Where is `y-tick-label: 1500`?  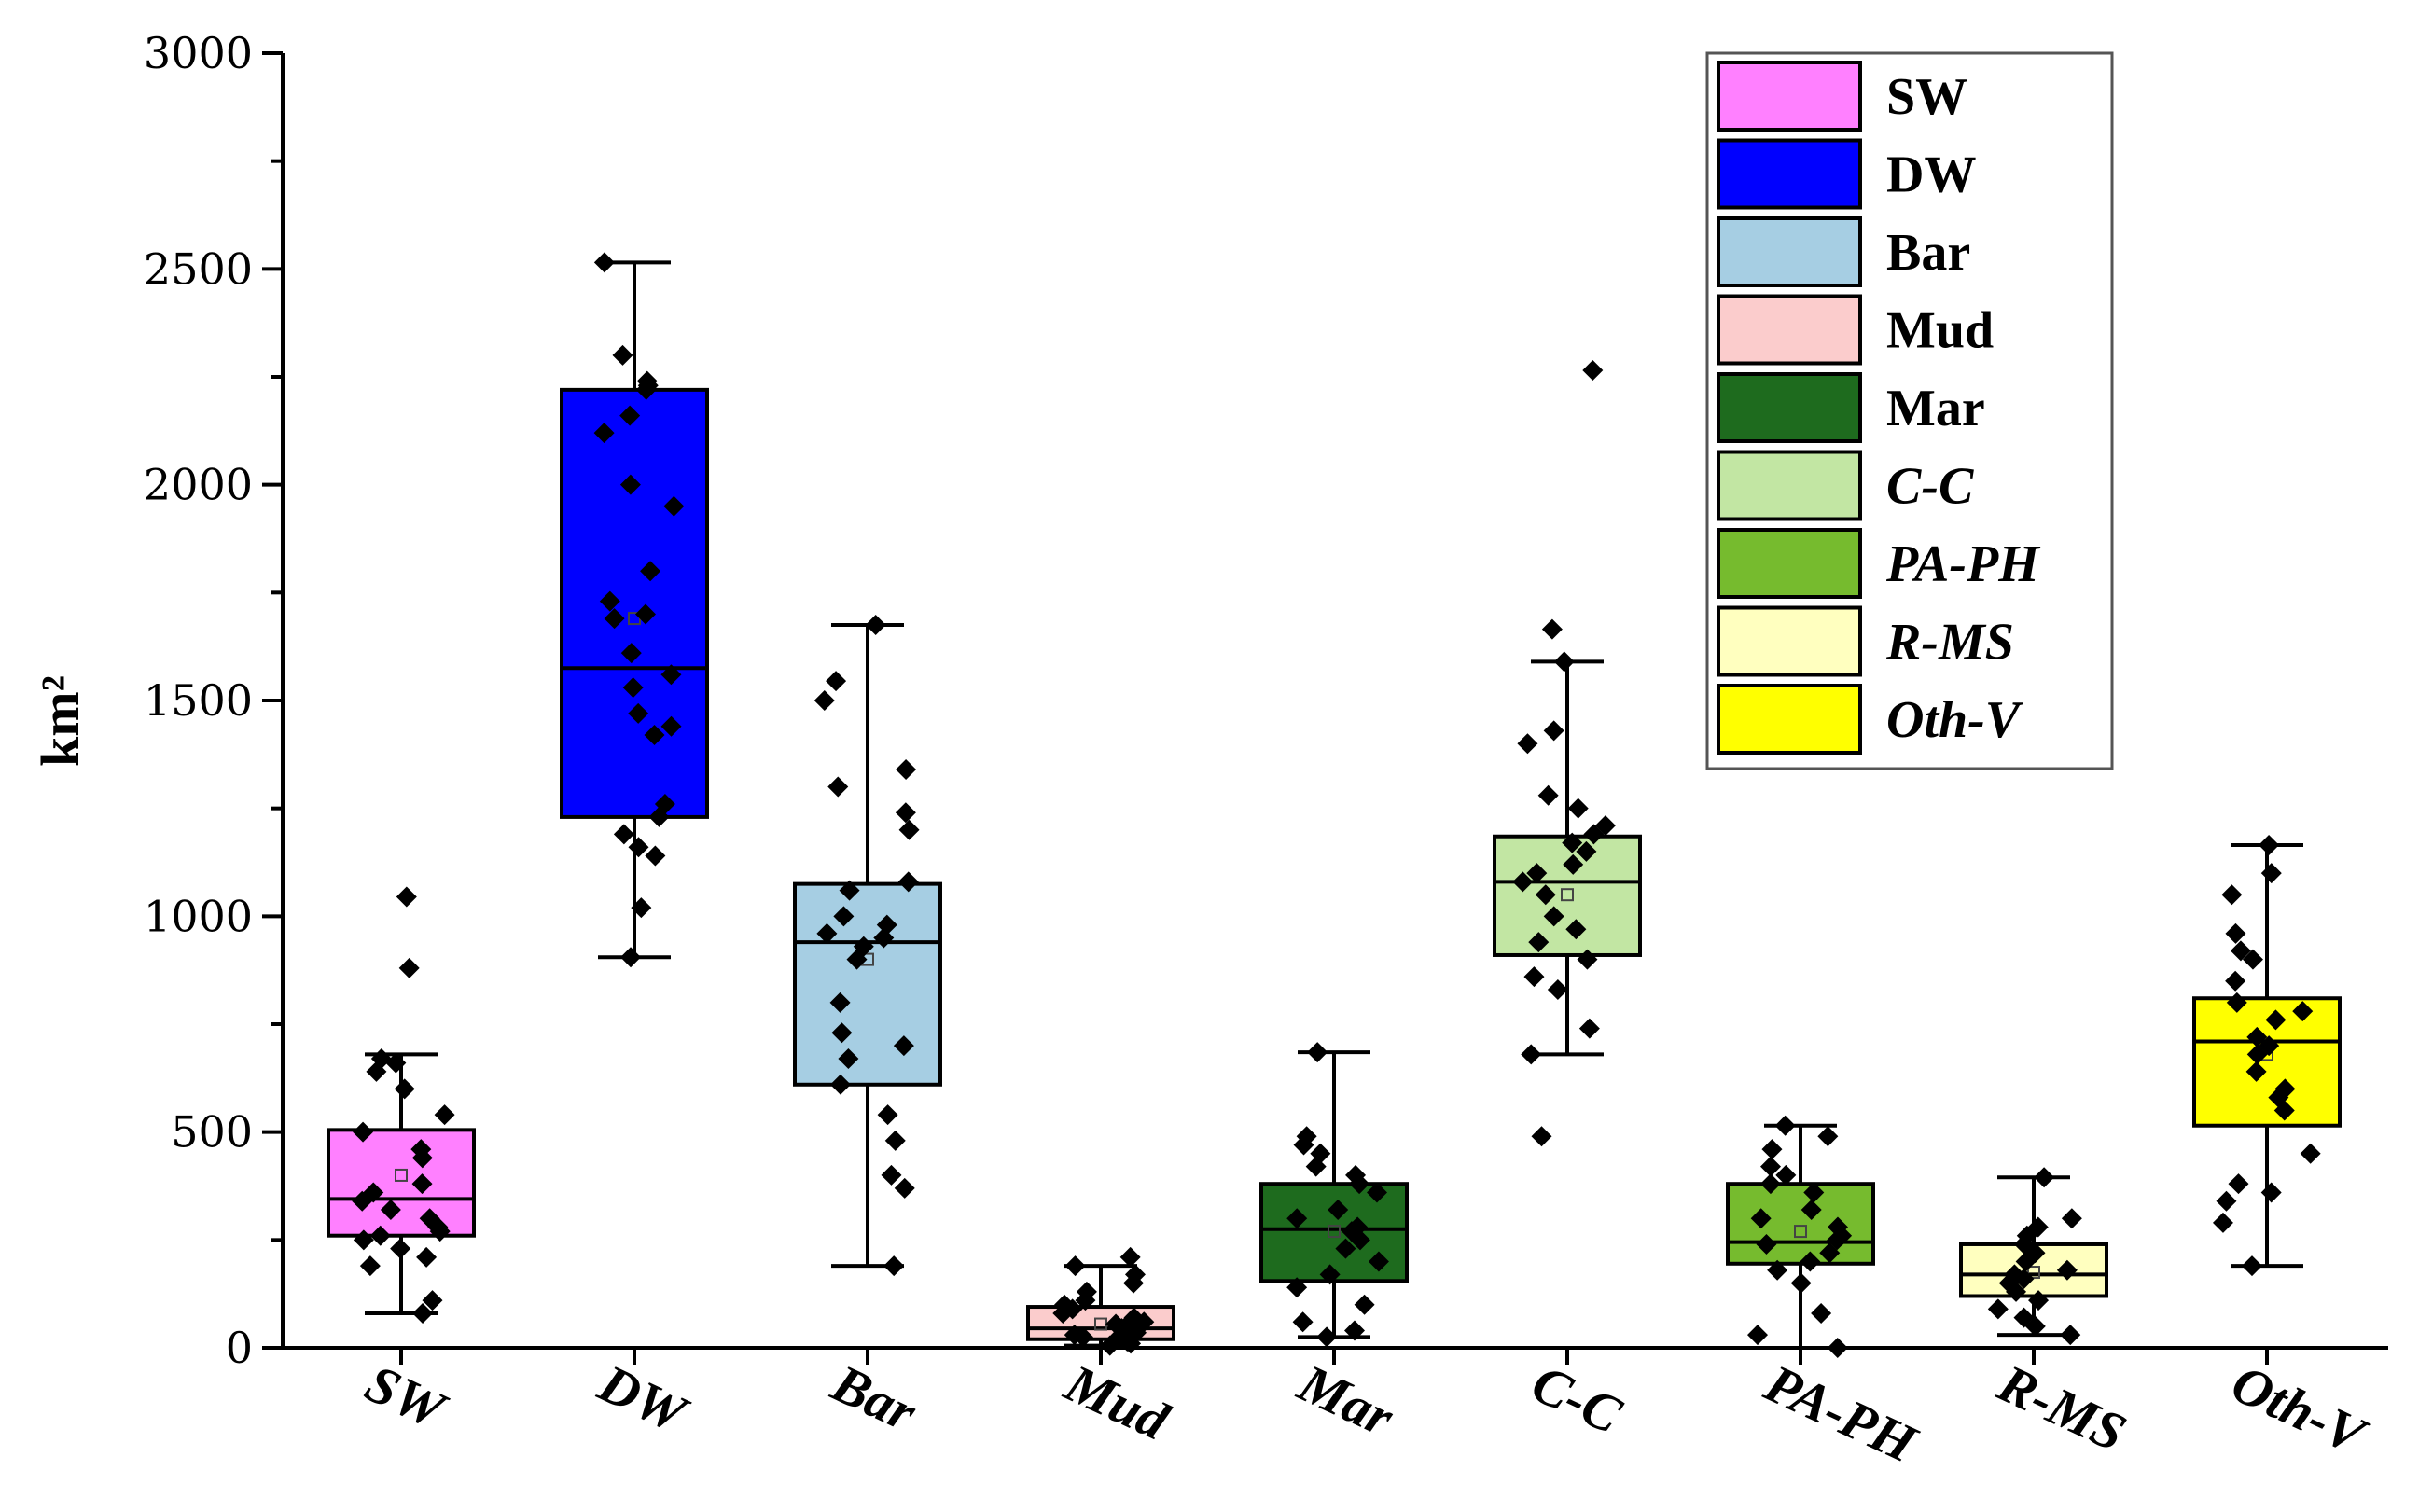 y-tick-label: 1500 is located at coordinates (198, 700).